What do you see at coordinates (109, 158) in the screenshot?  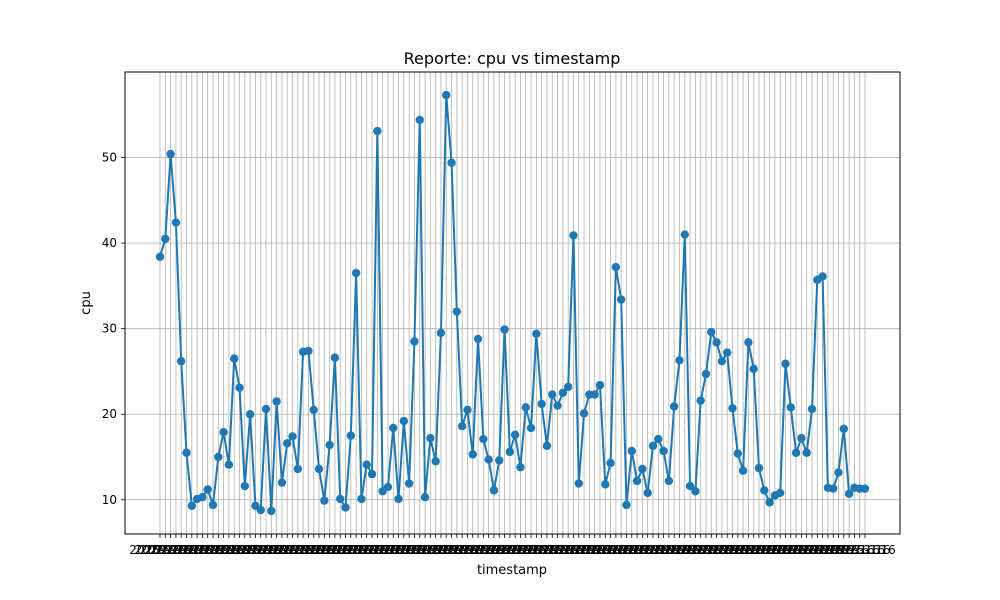 I see `y-tick-label: 50` at bounding box center [109, 158].